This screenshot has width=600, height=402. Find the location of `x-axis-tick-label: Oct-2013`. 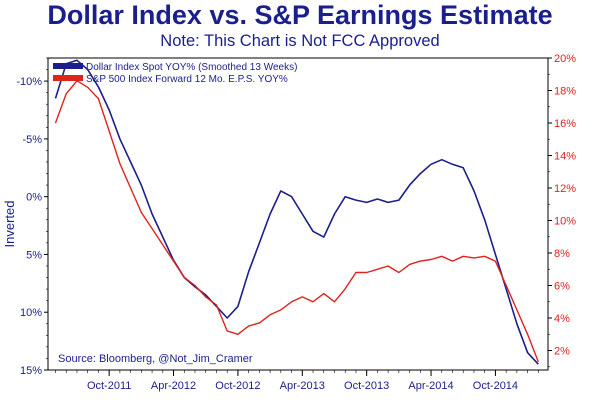

x-axis-tick-label: Oct-2013 is located at coordinates (366, 386).